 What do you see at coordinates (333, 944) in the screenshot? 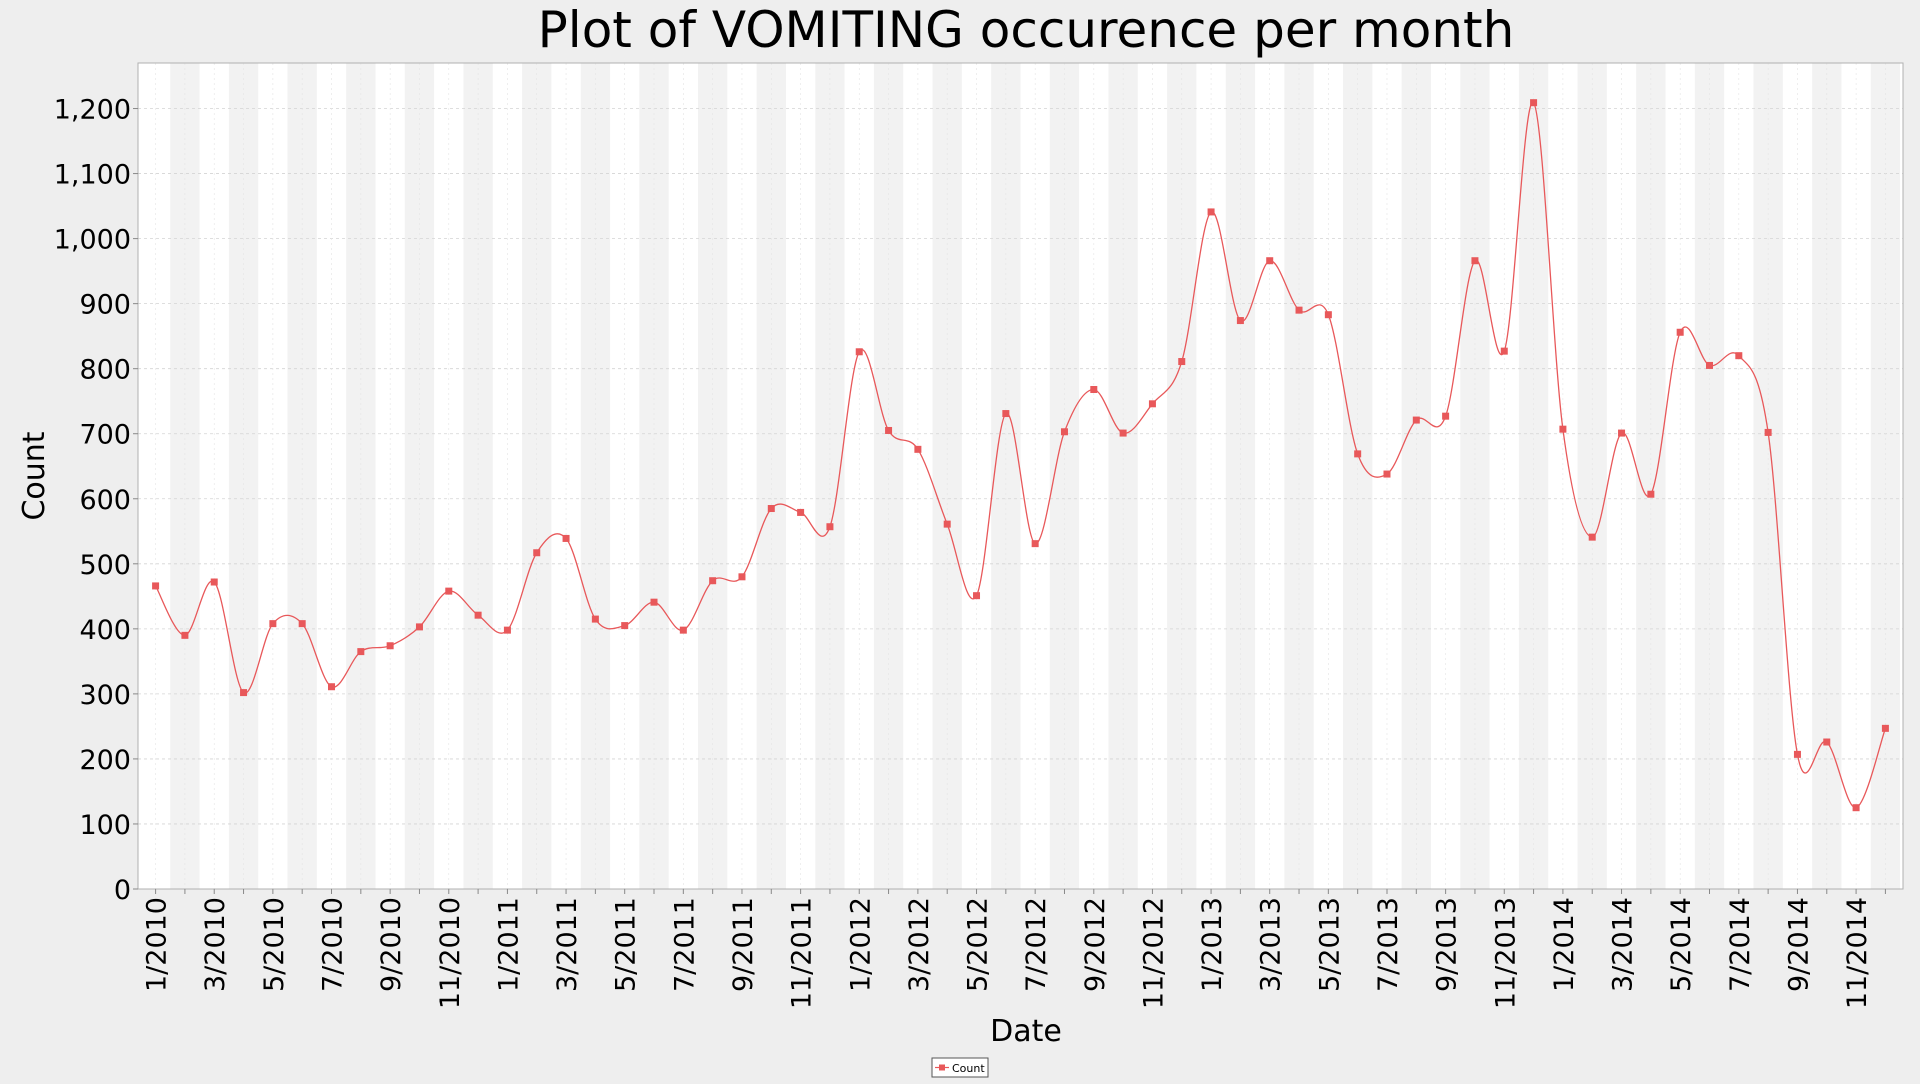
I see `x-tick-label: 7/2010` at bounding box center [333, 944].